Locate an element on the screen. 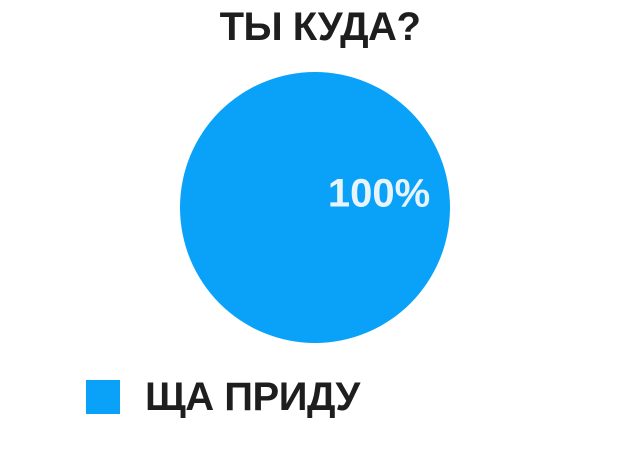 This screenshot has height=450, width=640. legend-label: ЩА ПРИДУ is located at coordinates (252, 397).